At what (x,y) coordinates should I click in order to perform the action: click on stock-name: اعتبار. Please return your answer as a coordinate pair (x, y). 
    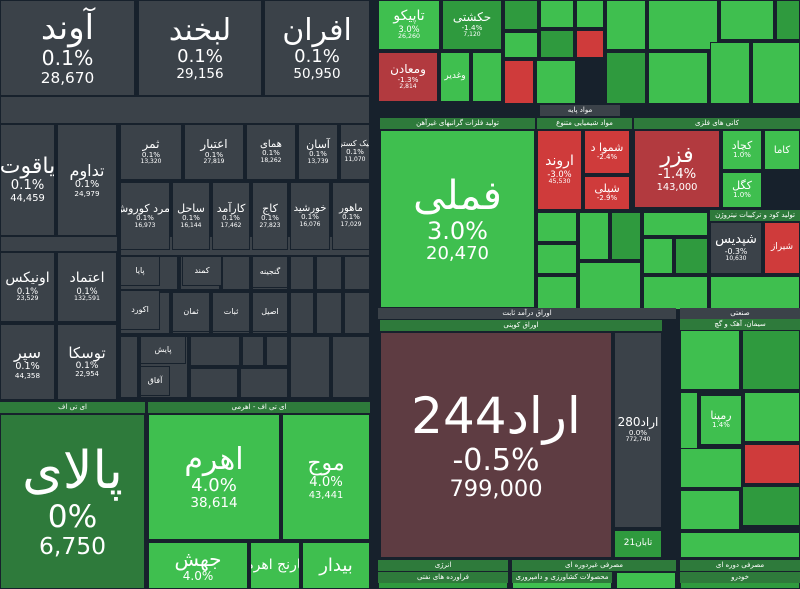
    Looking at the image, I should click on (214, 144).